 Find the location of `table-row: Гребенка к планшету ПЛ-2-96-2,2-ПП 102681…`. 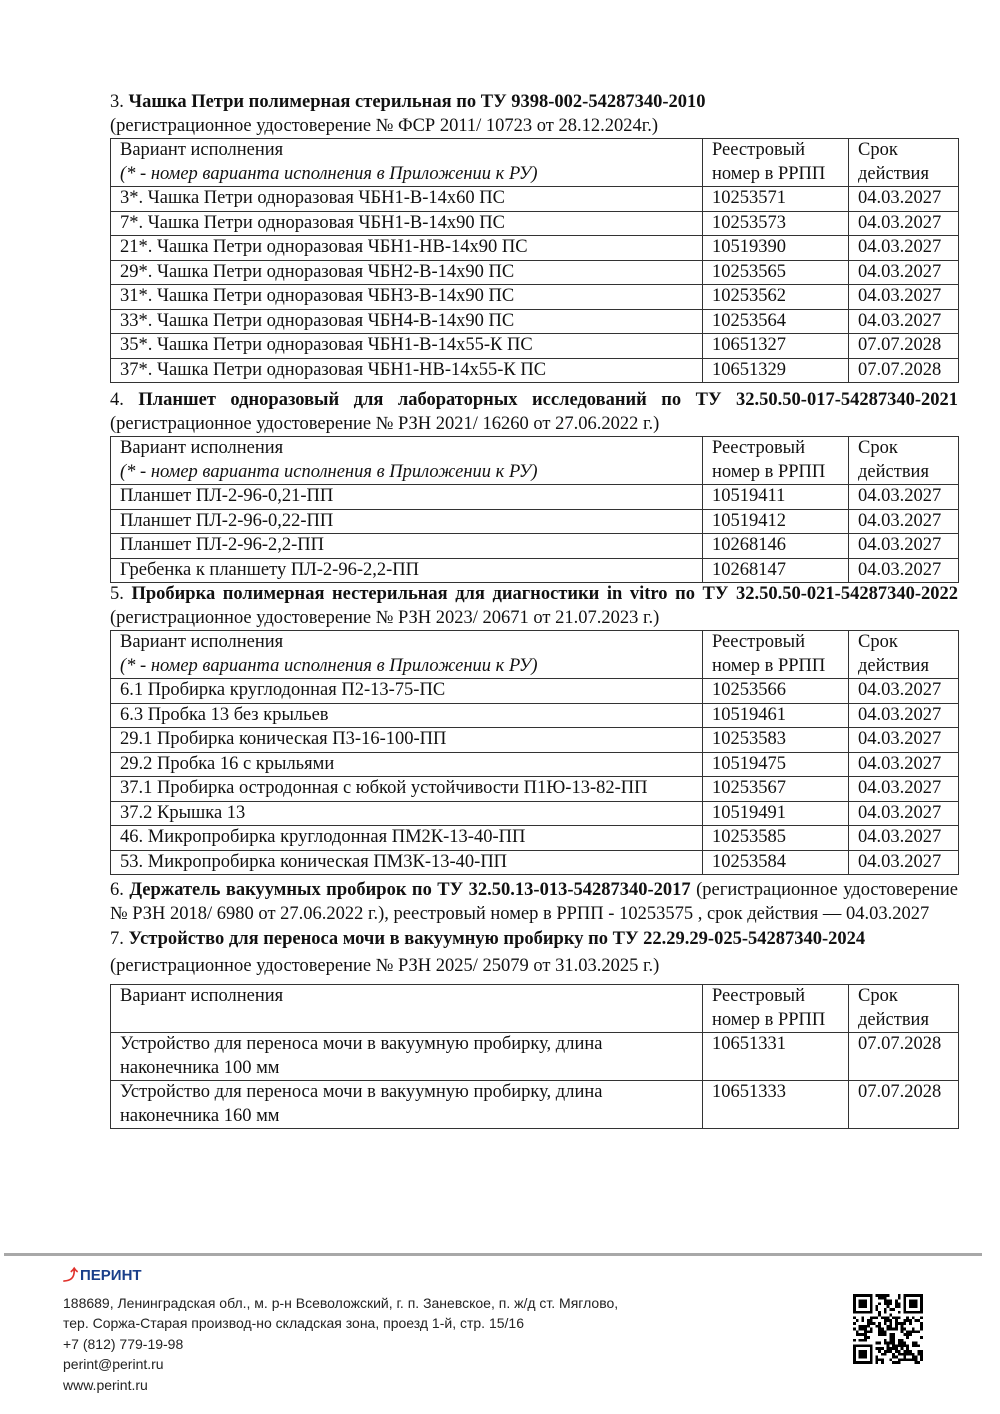

table-row: Гребенка к планшету ПЛ-2-96-2,2-ПП 102681… is located at coordinates (534, 570).